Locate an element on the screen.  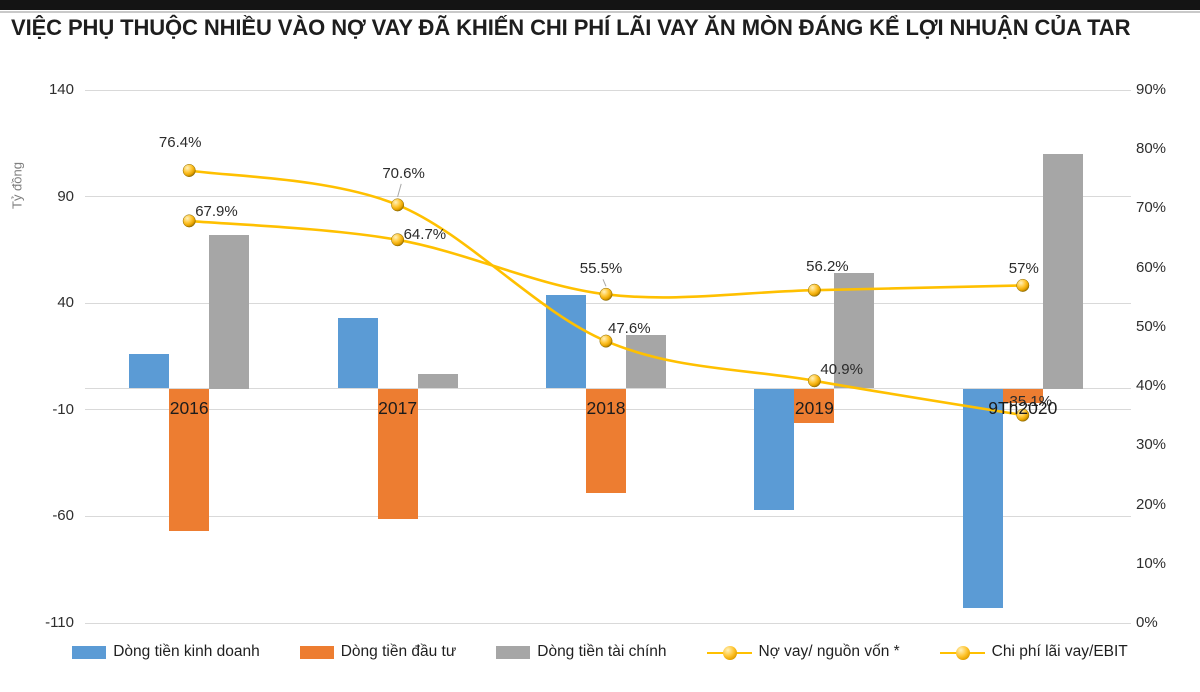
point-chi-phi-2016 is located at coordinates (189, 170).